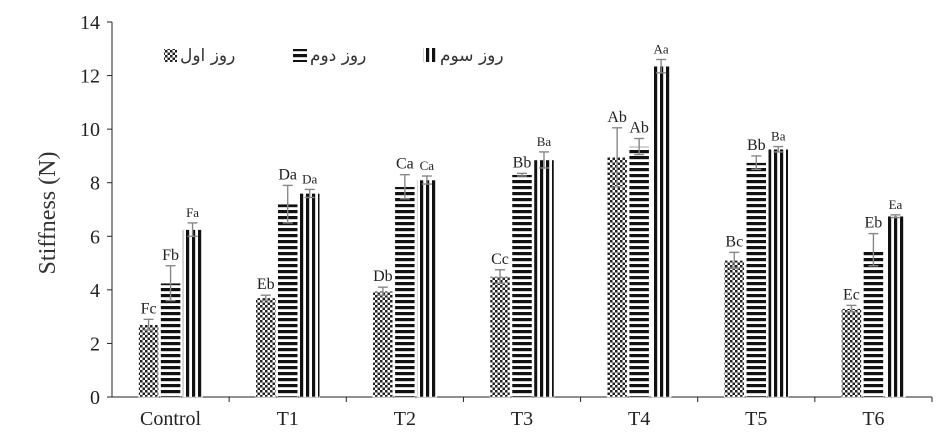 The image size is (944, 435). What do you see at coordinates (48, 213) in the screenshot?
I see `y-axis-label: Stiffness (N)` at bounding box center [48, 213].